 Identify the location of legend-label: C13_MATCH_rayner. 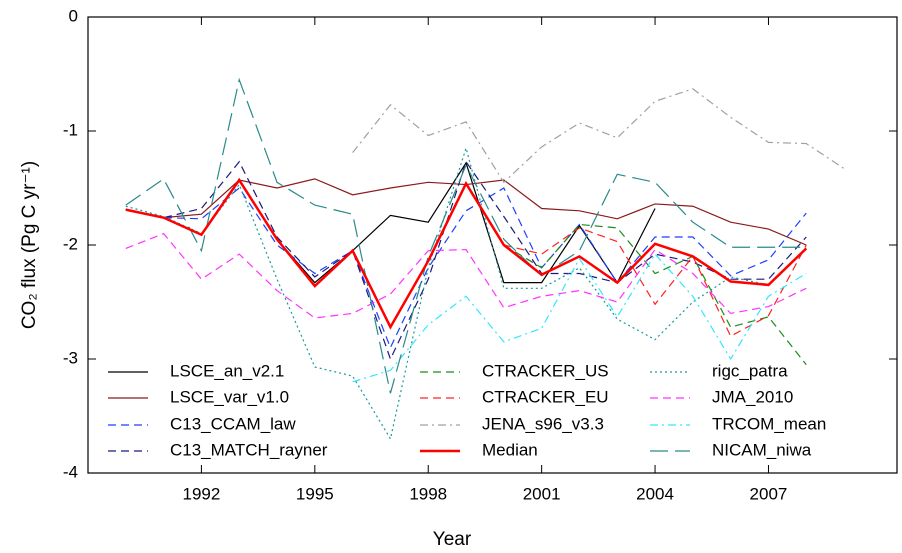
(249, 449).